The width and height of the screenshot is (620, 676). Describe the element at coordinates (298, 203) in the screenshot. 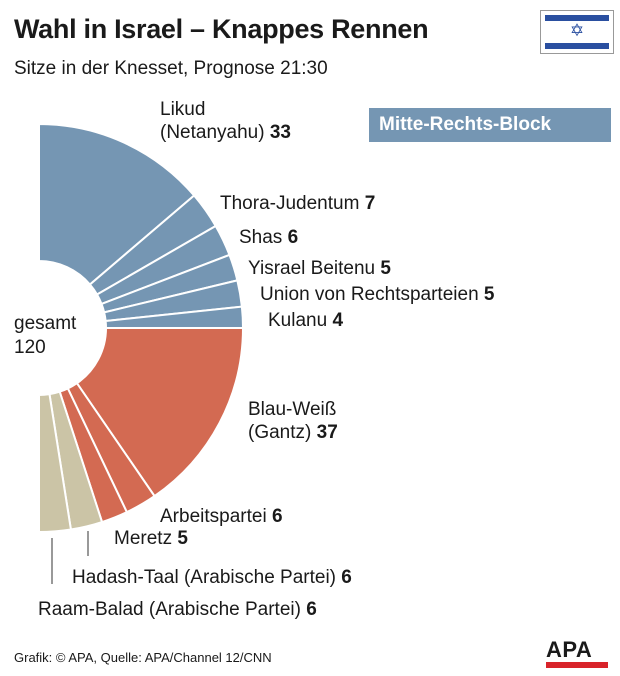

I see `label-thora: Thora-Judentum 7` at that location.